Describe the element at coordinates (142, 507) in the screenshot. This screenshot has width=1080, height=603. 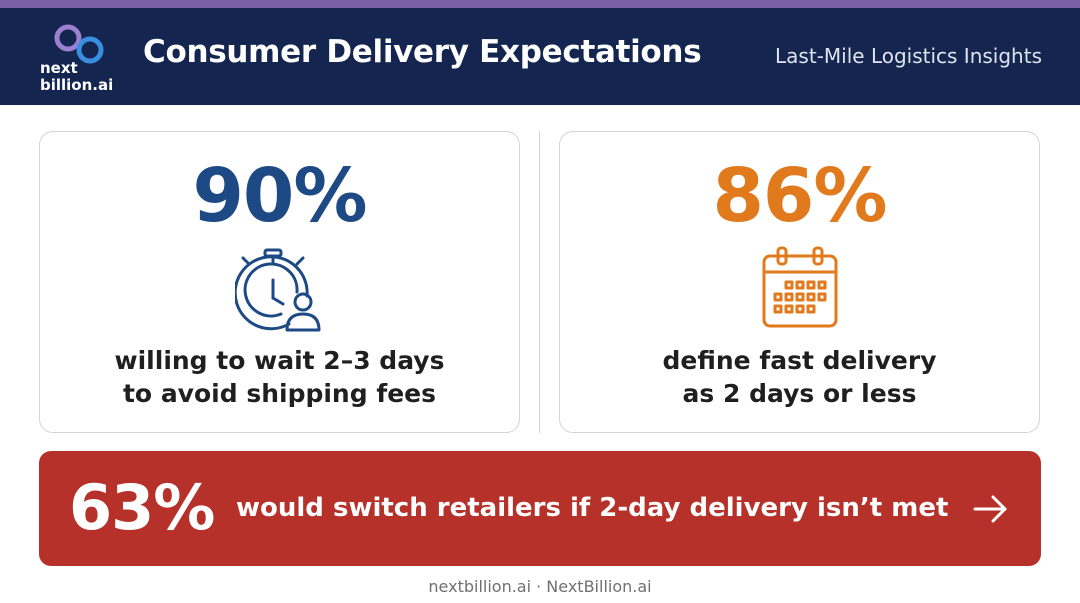
I see `banner-value: 63%` at that location.